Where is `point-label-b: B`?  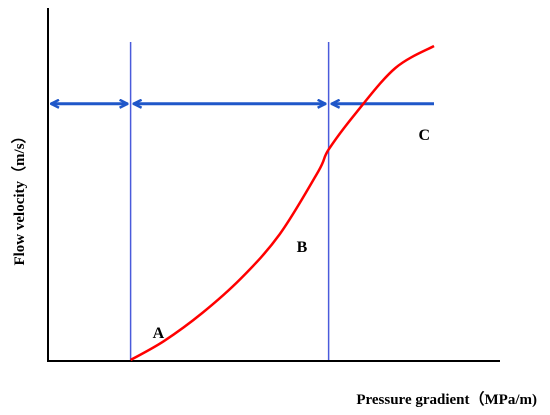 point-label-b: B is located at coordinates (302, 247).